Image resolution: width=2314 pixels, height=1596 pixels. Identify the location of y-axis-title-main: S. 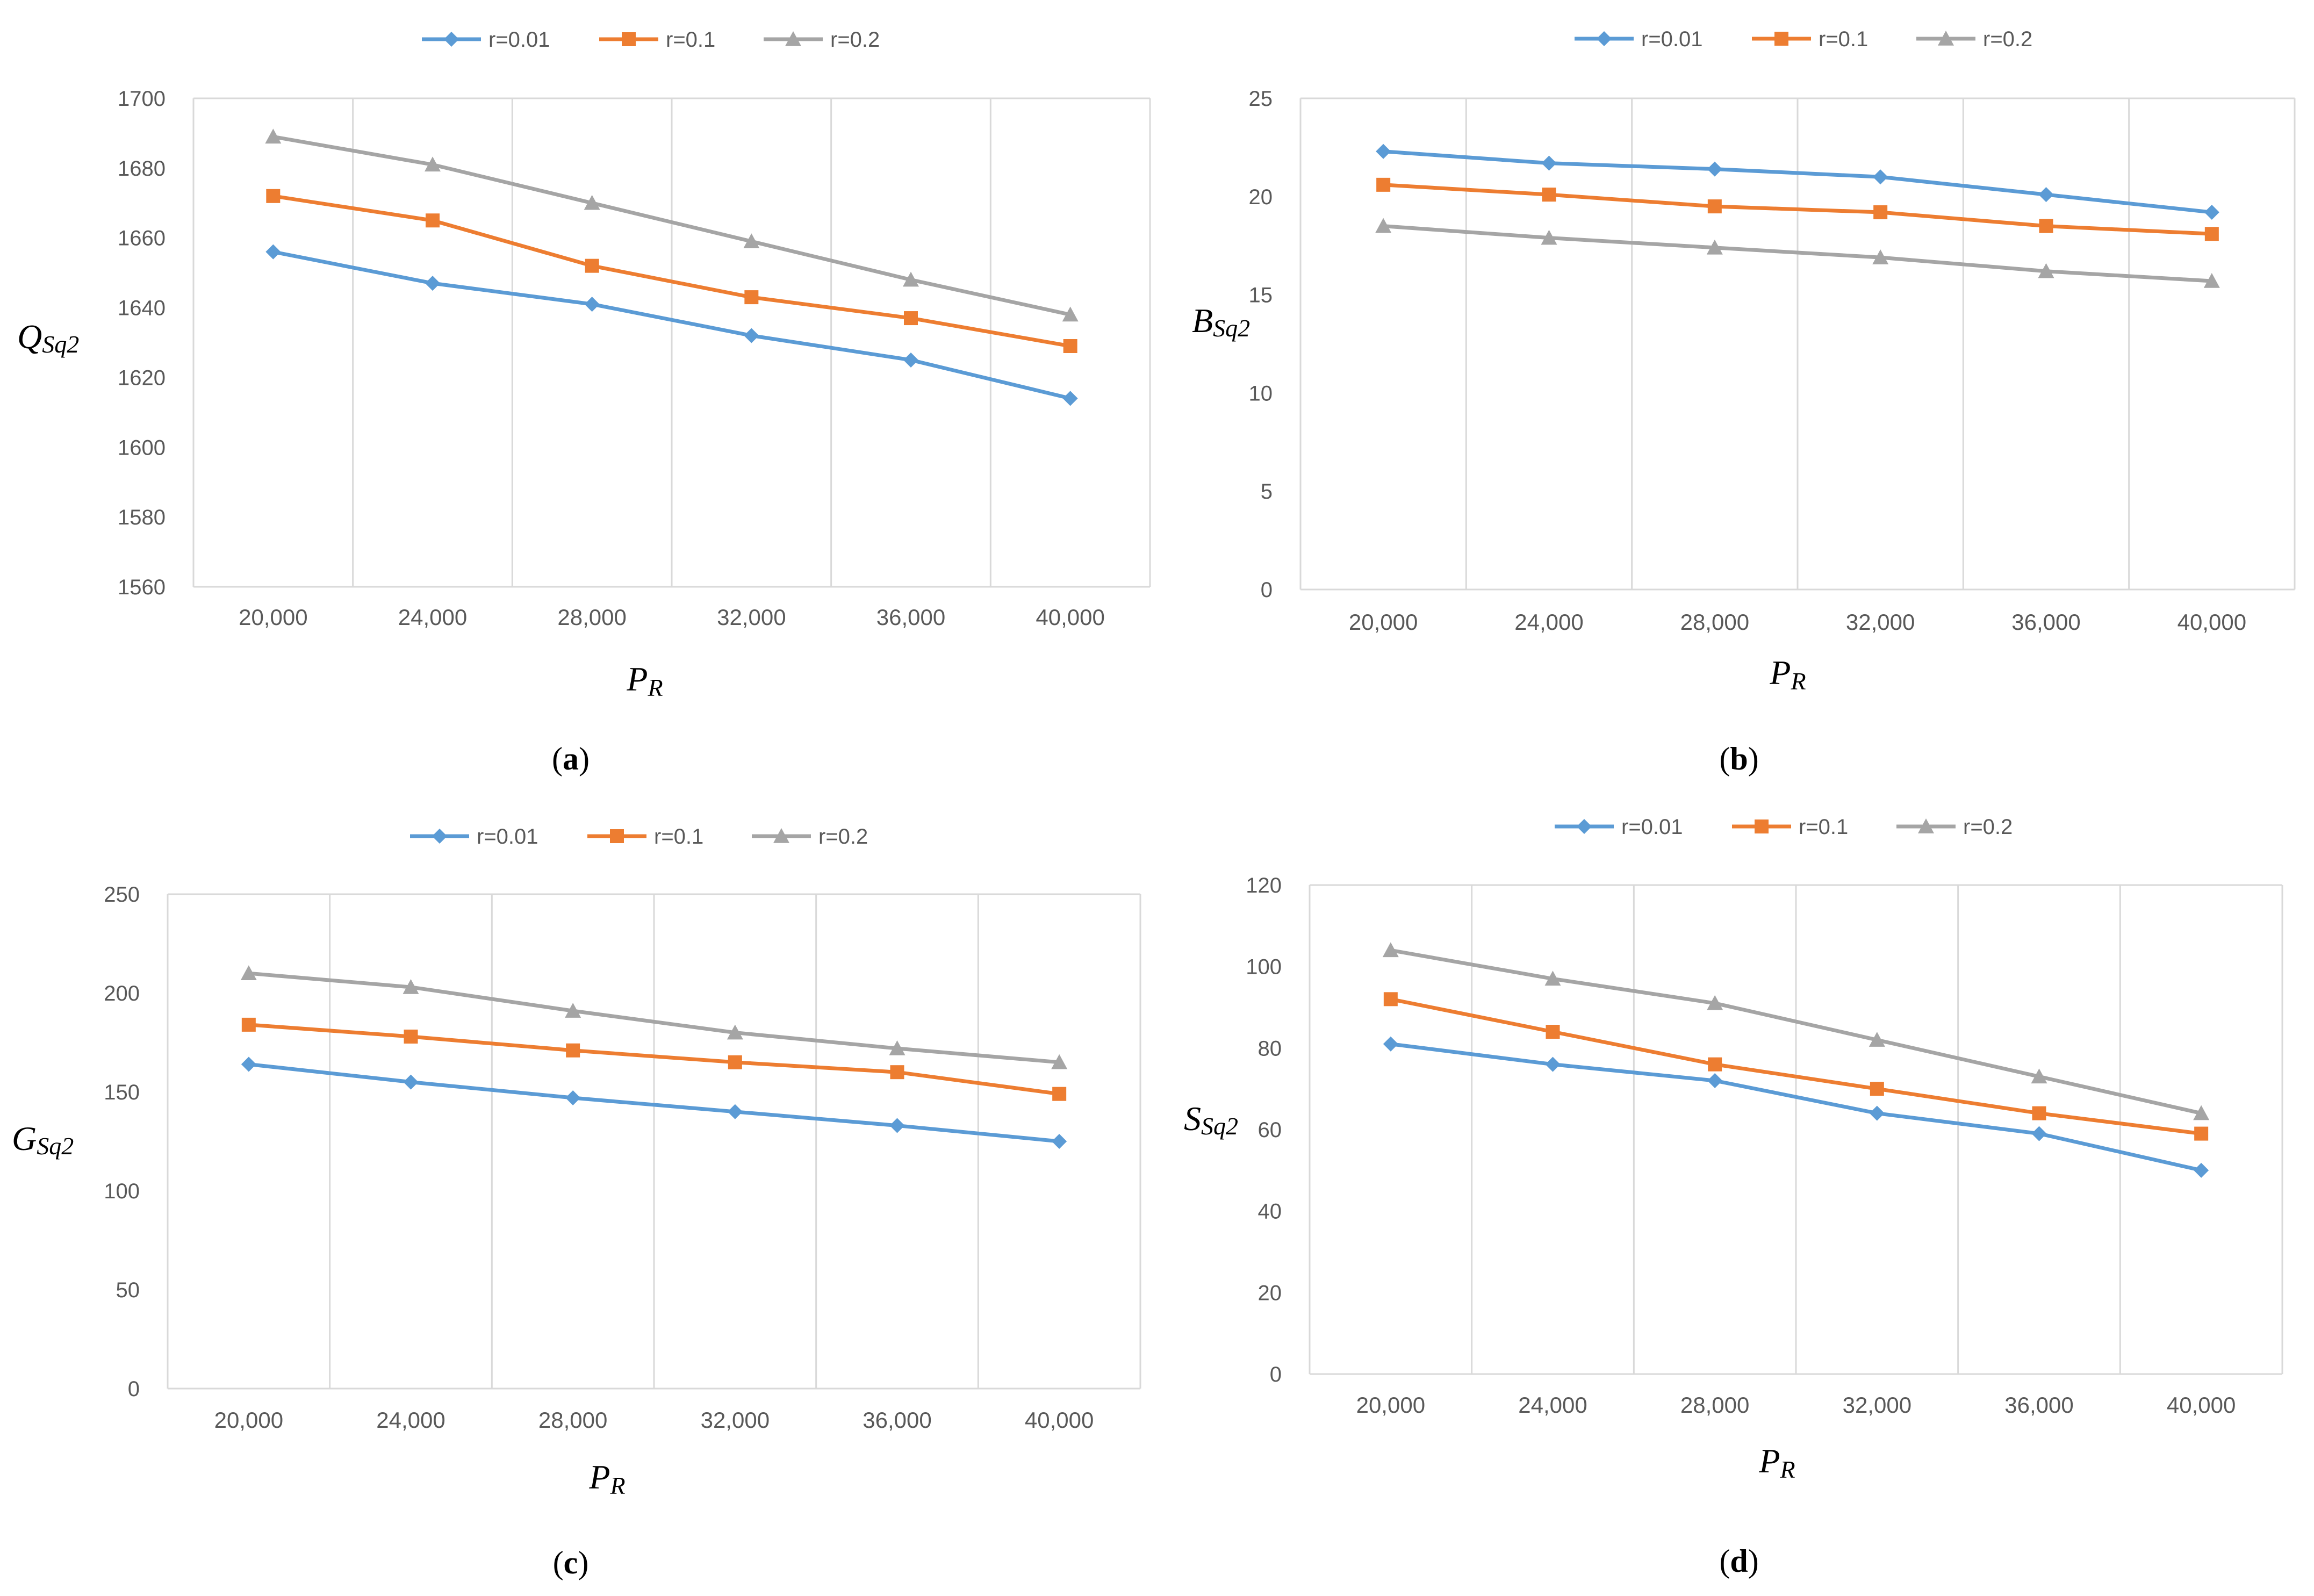
(1192, 1118).